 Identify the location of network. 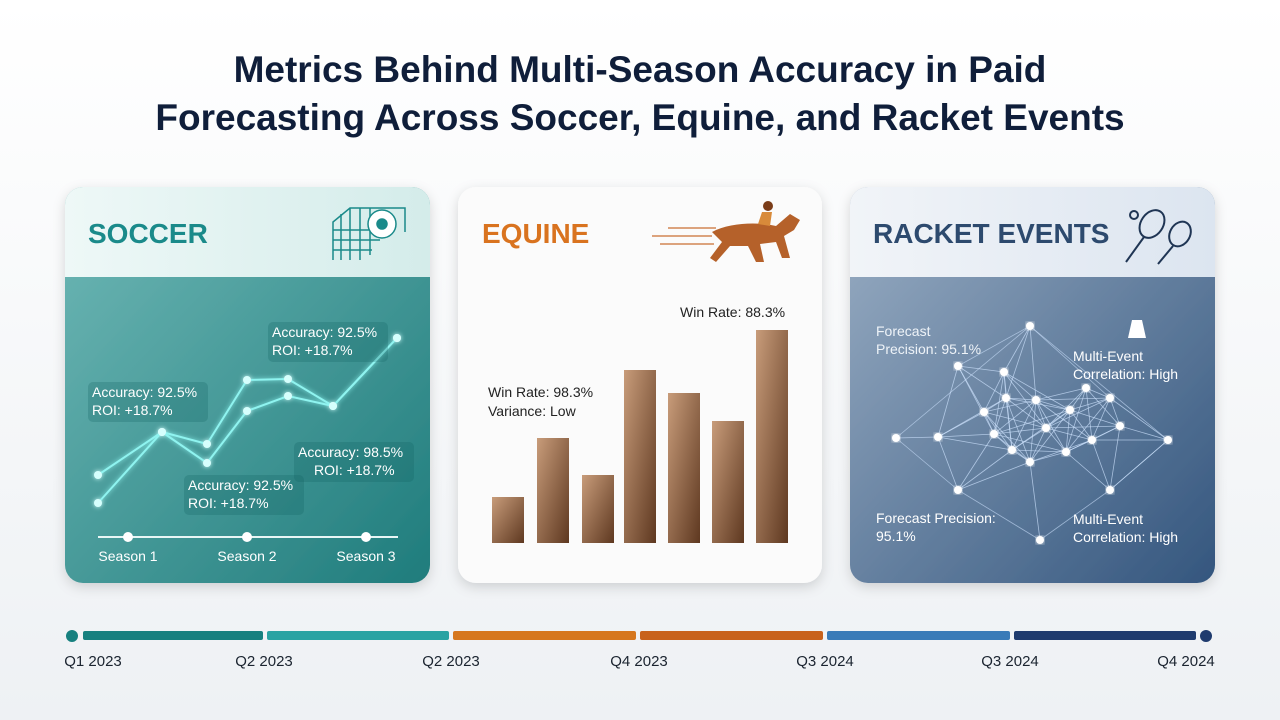
(1032, 433).